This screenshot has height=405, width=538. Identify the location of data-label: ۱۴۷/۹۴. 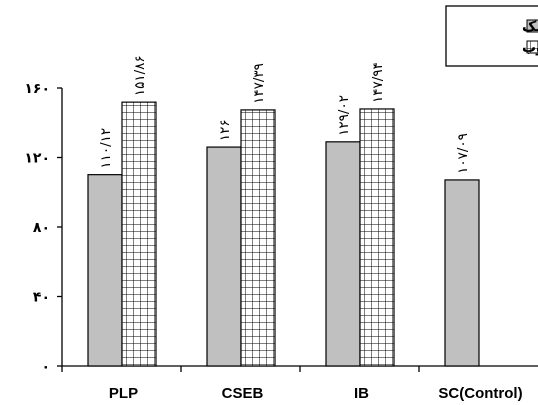
(378, 82).